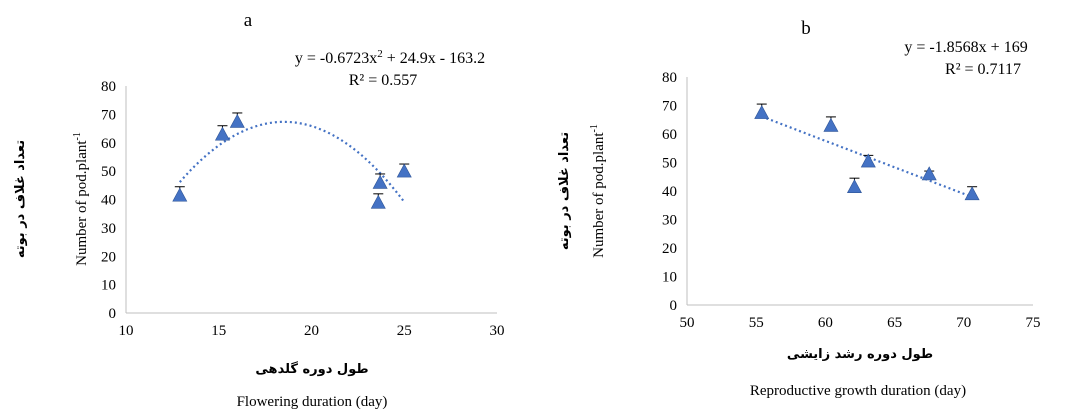  I want to click on equation-main: y = -0.6723x, so click(336, 58).